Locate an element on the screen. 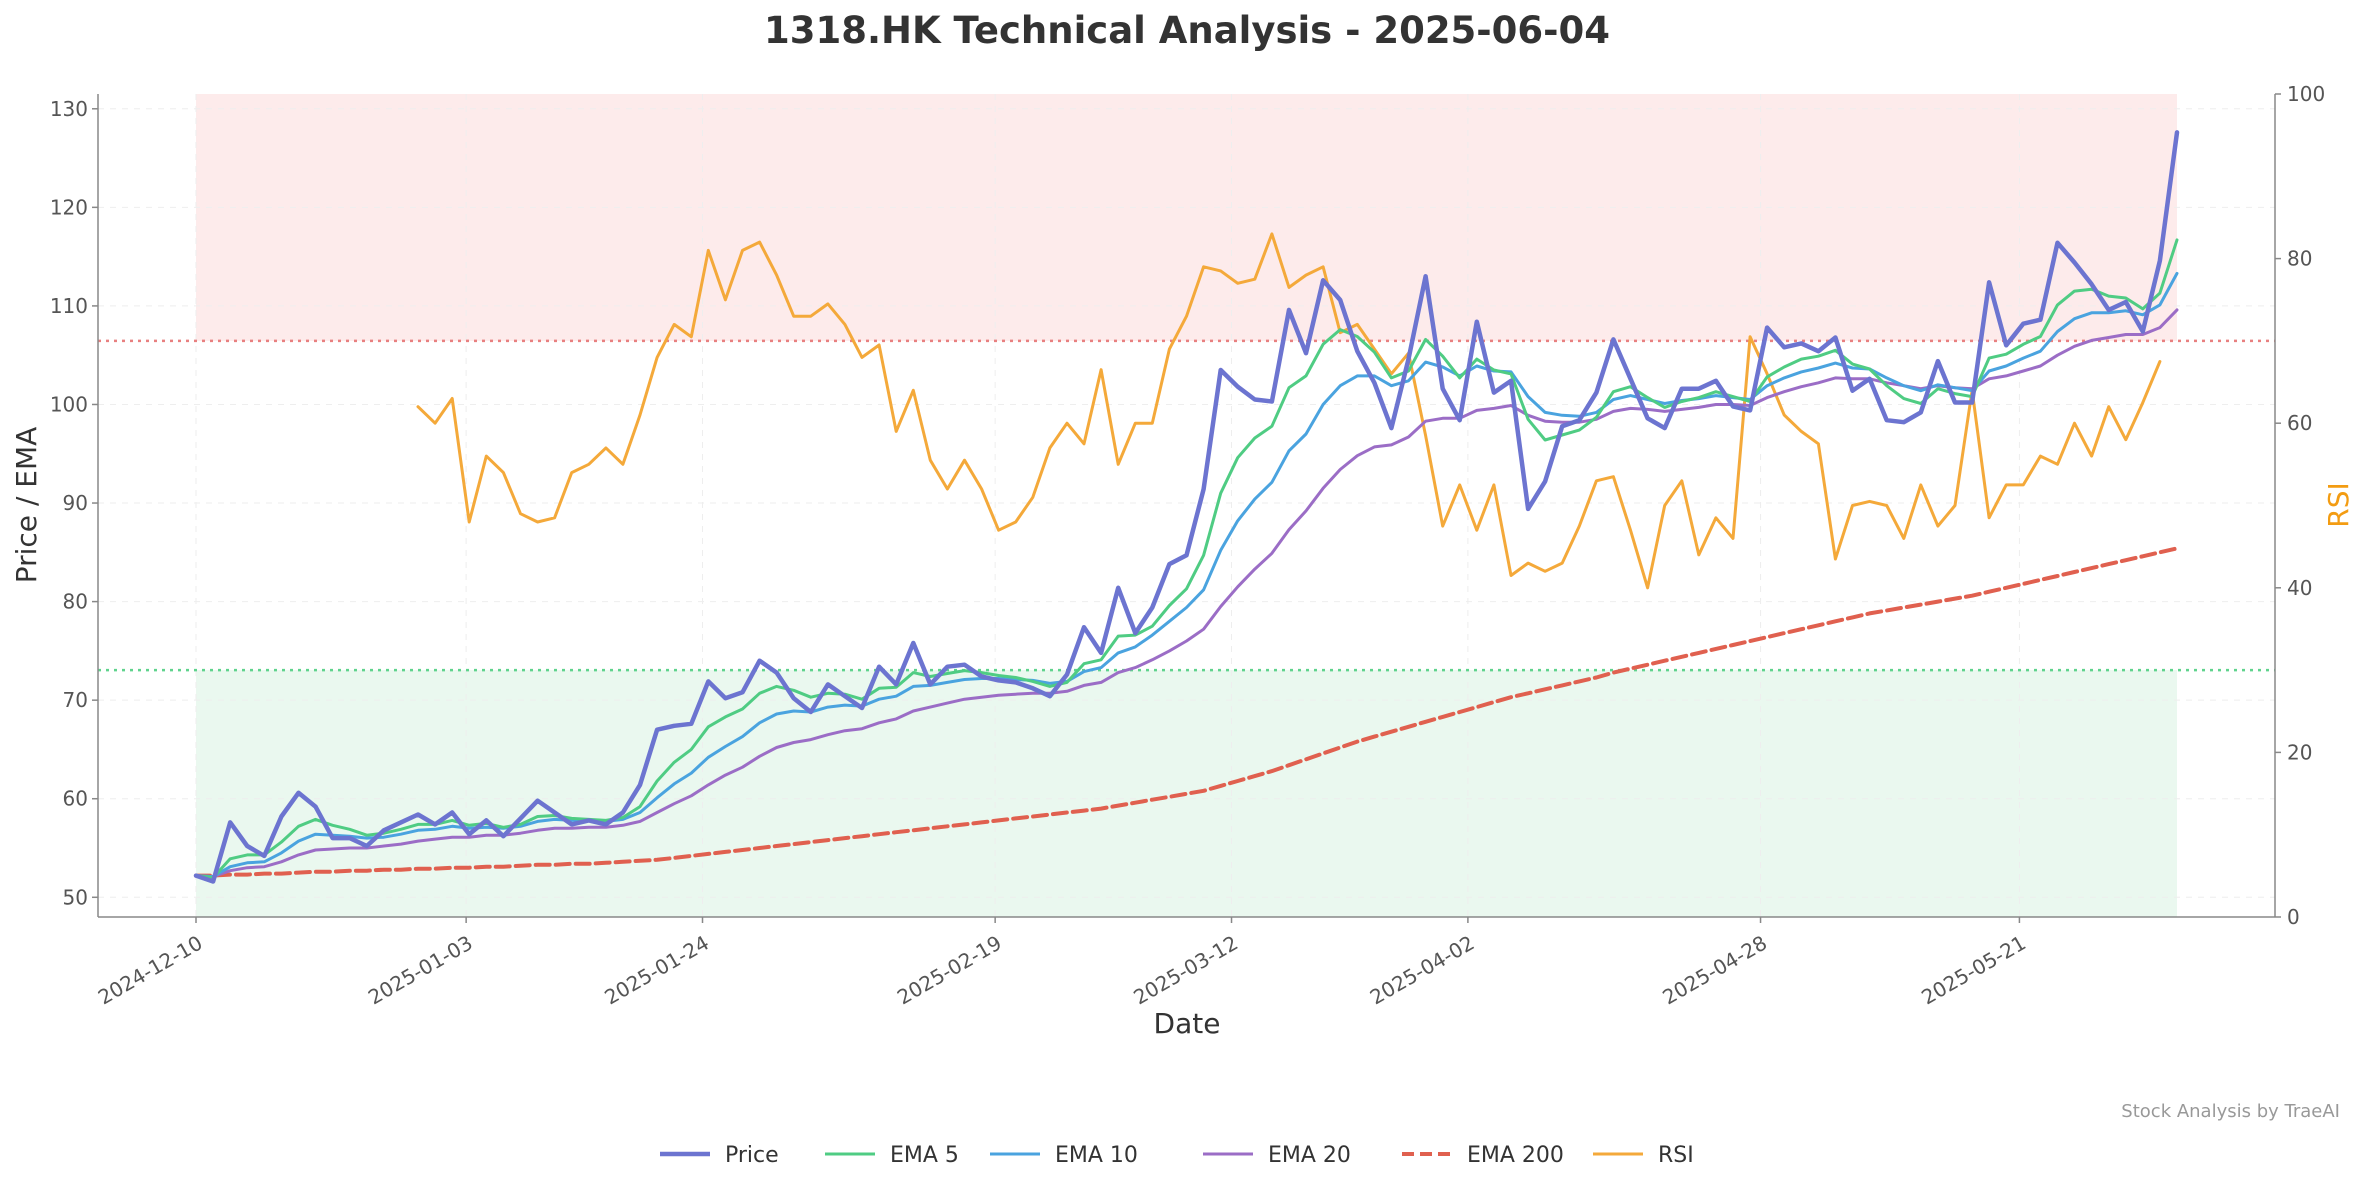  x-tick-label: 2025-02-19 is located at coordinates (949, 970).